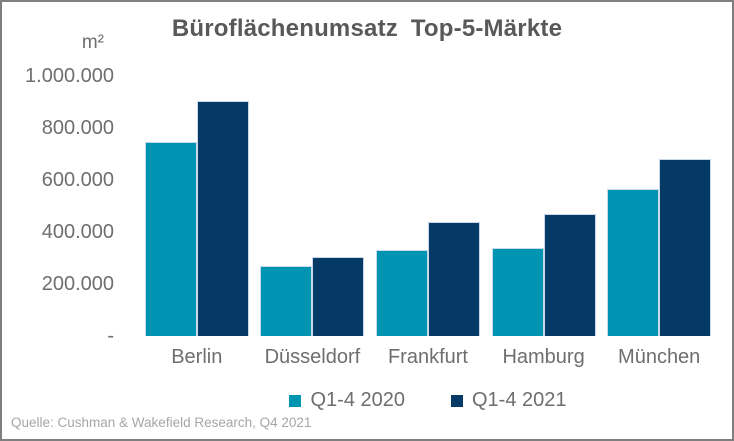 Image resolution: width=734 pixels, height=441 pixels. Describe the element at coordinates (222, 218) in the screenshot. I see `bar-q1-4-2021-berlin` at that location.